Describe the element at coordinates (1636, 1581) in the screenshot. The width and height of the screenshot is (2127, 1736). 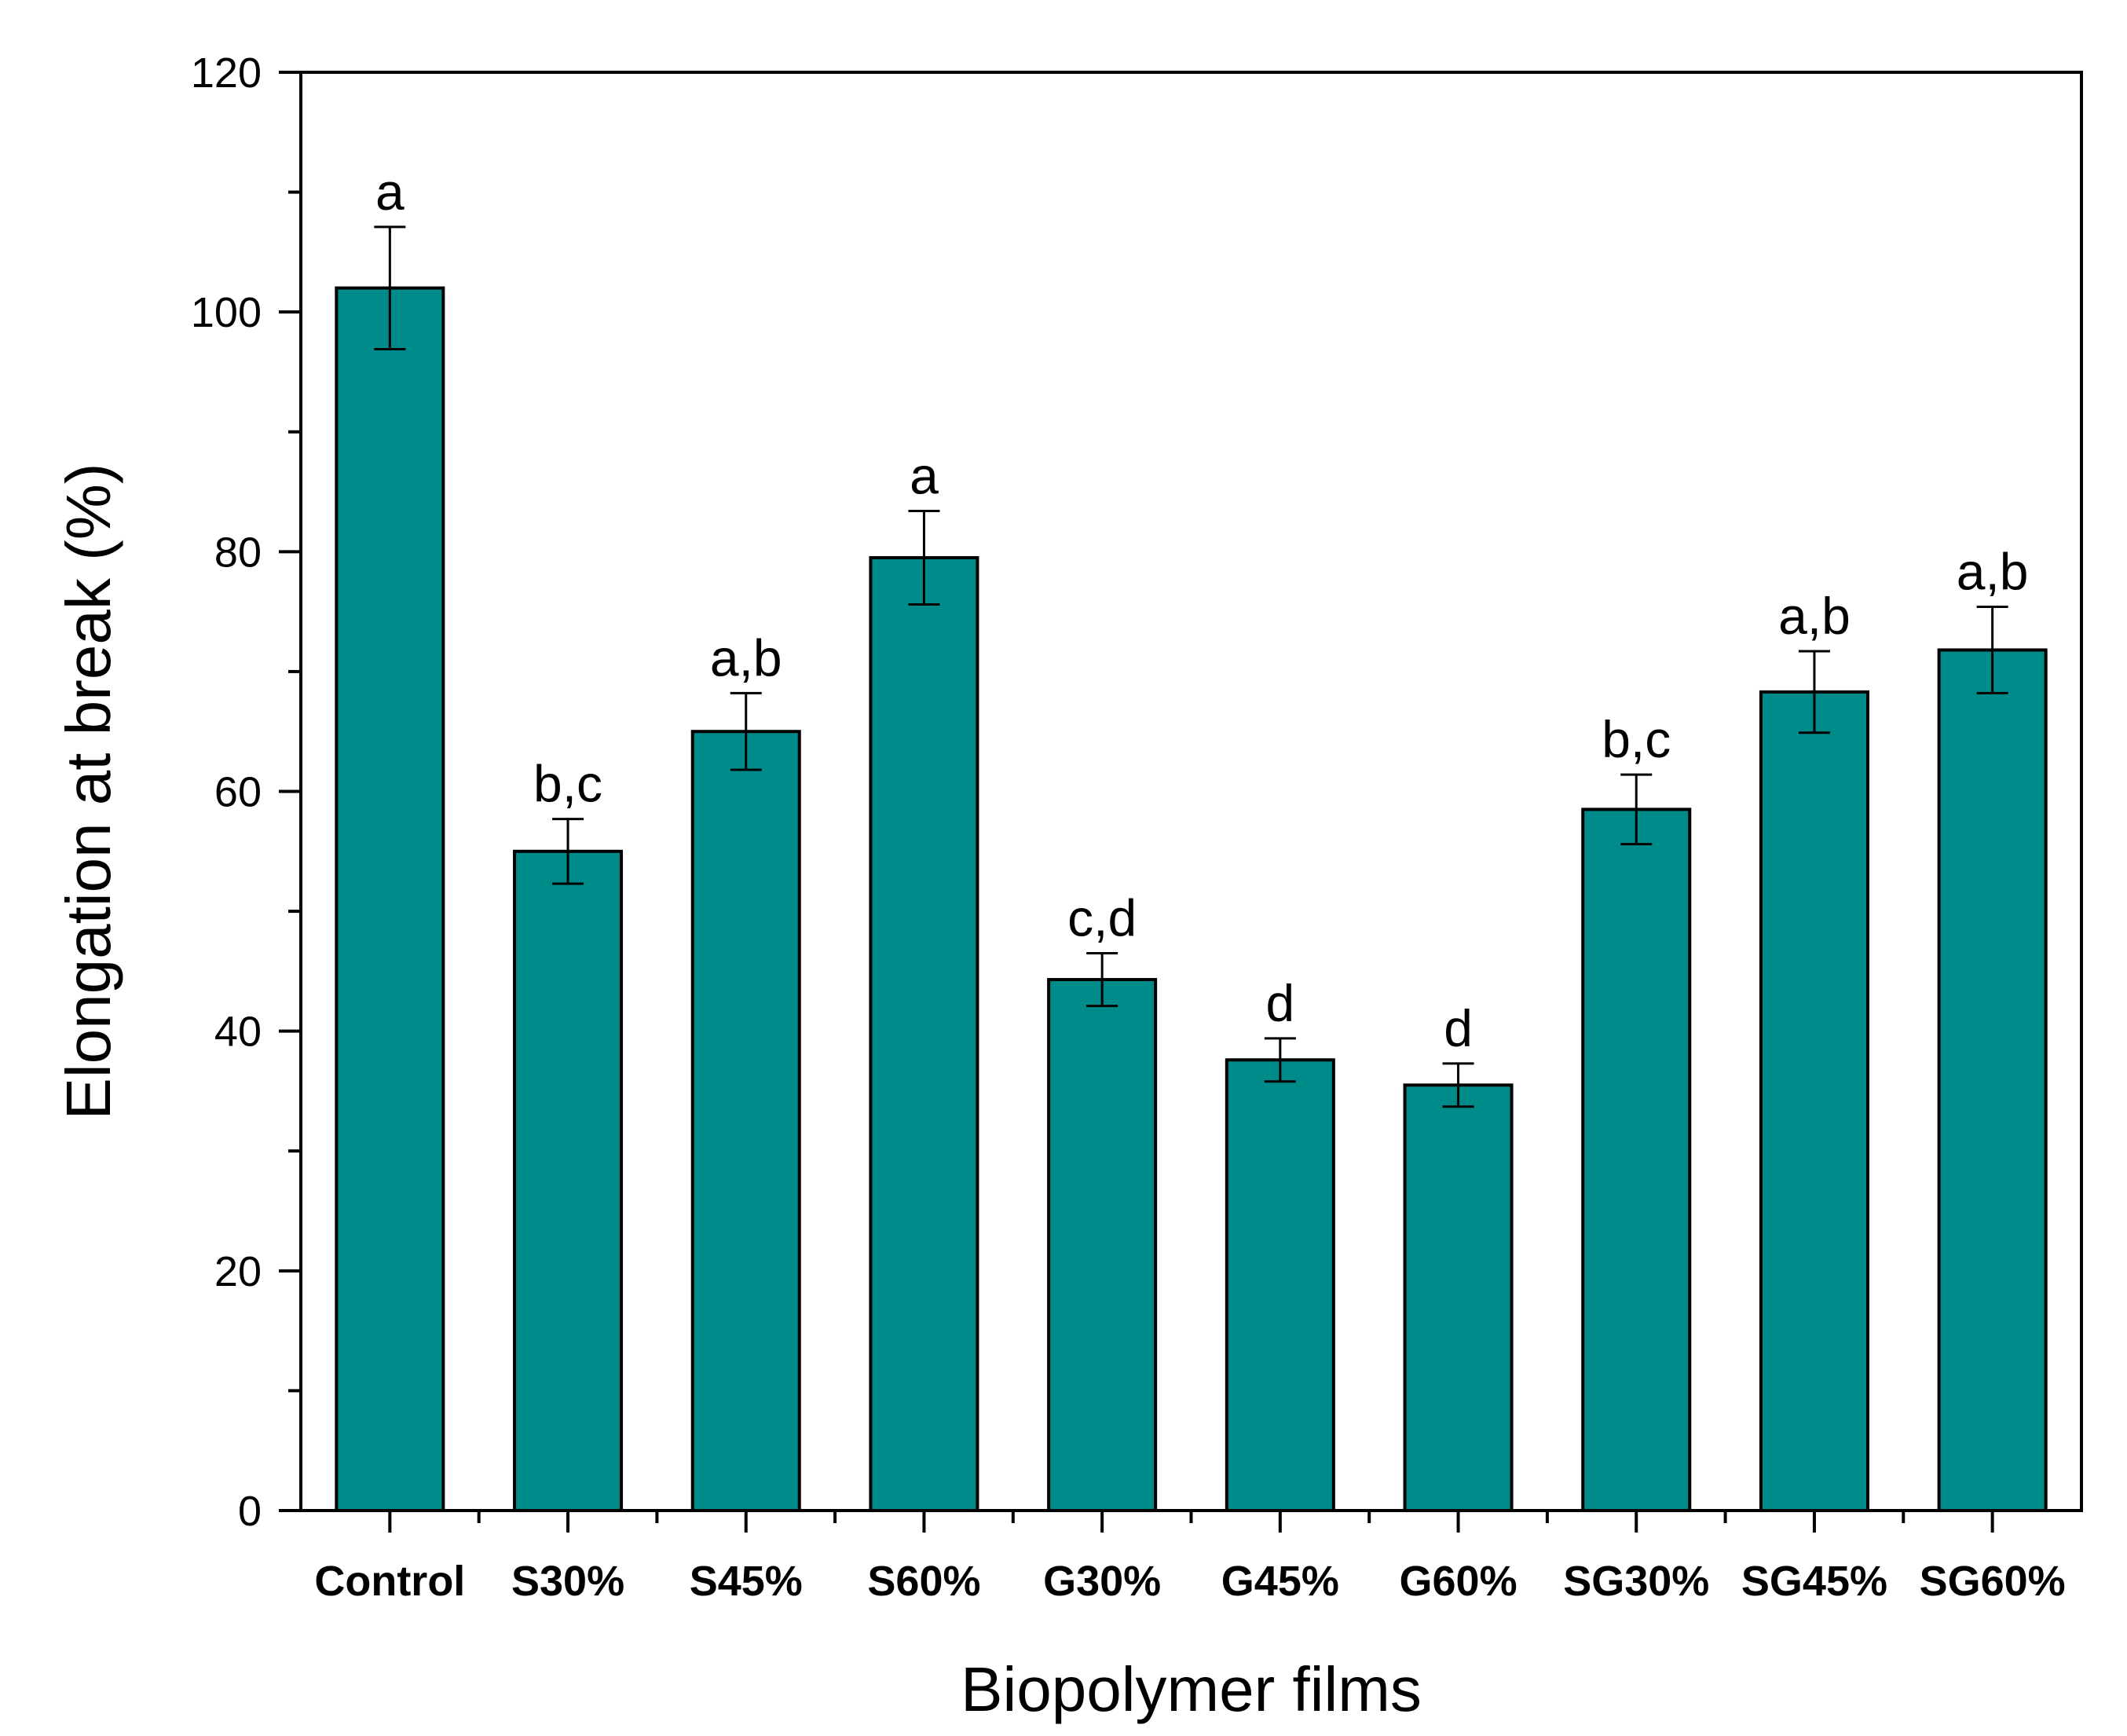
I see `x-tick-label-SG30%: SG30%` at that location.